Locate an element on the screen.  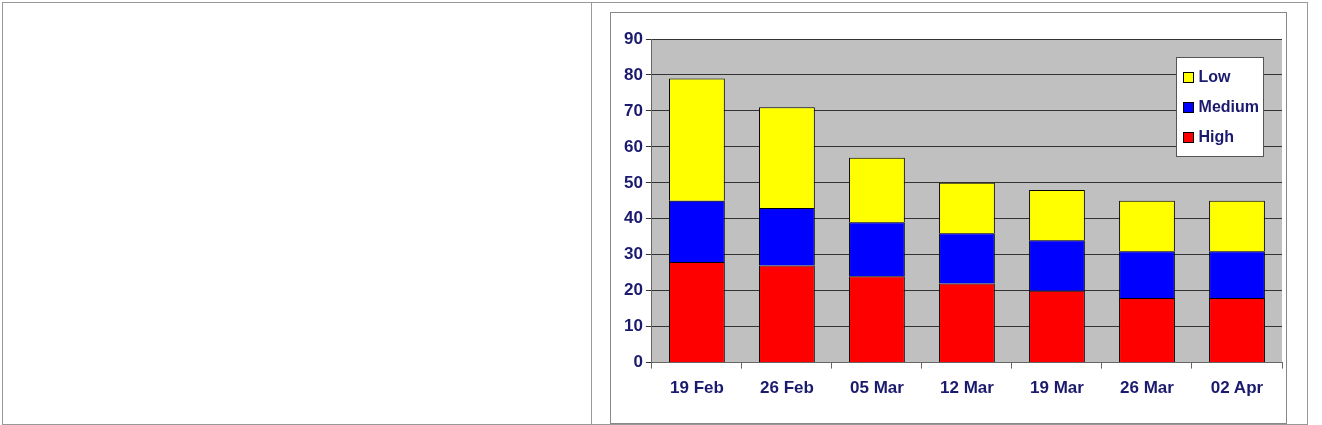
y-tick-label: 90 is located at coordinates (633, 38).